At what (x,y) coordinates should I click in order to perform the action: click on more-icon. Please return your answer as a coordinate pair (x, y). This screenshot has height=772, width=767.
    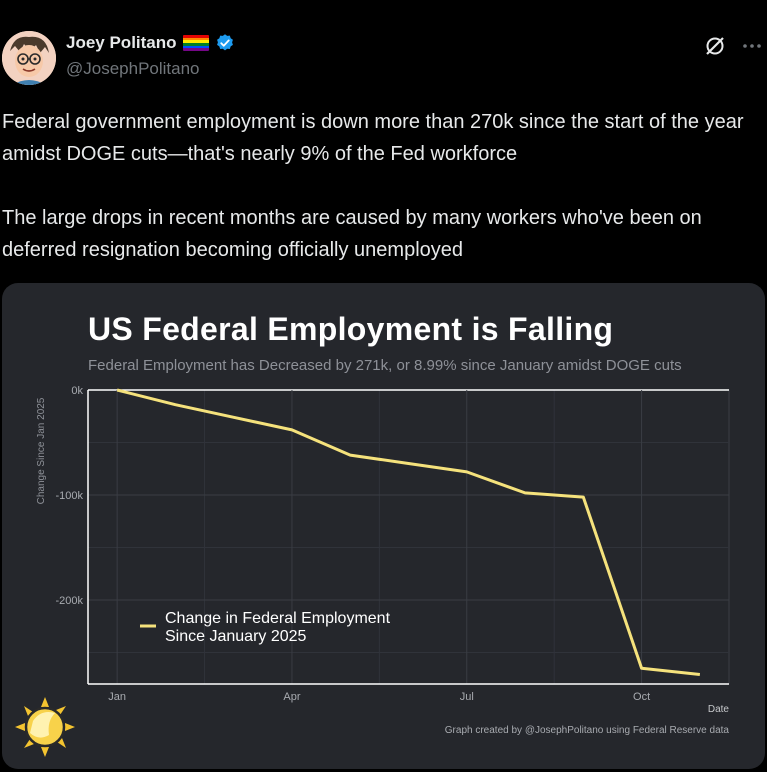
    Looking at the image, I should click on (752, 46).